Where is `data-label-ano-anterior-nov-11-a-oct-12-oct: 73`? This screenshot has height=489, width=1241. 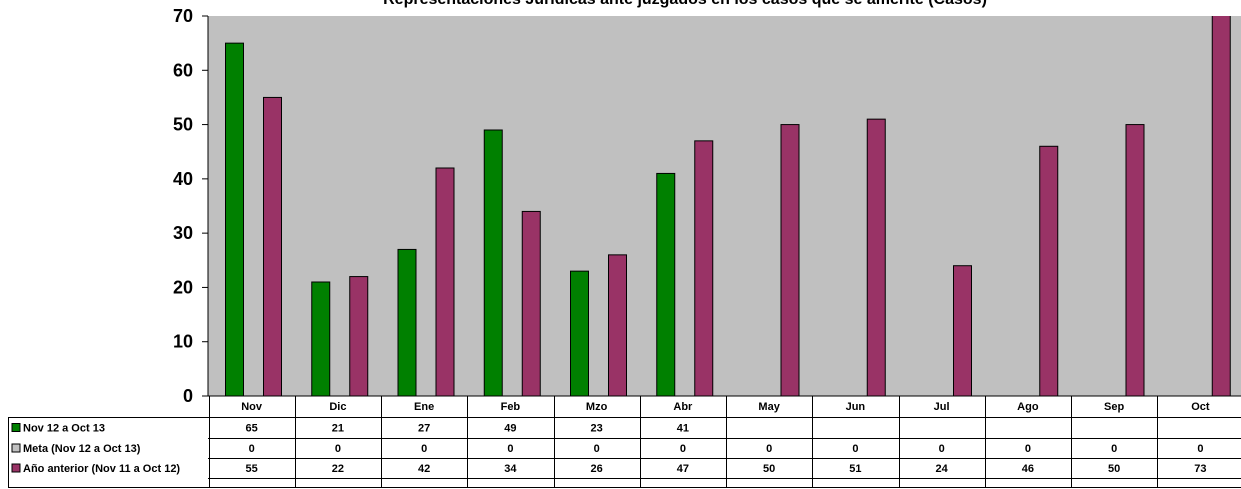 data-label-ano-anterior-nov-11-a-oct-12-oct: 73 is located at coordinates (1200, 469).